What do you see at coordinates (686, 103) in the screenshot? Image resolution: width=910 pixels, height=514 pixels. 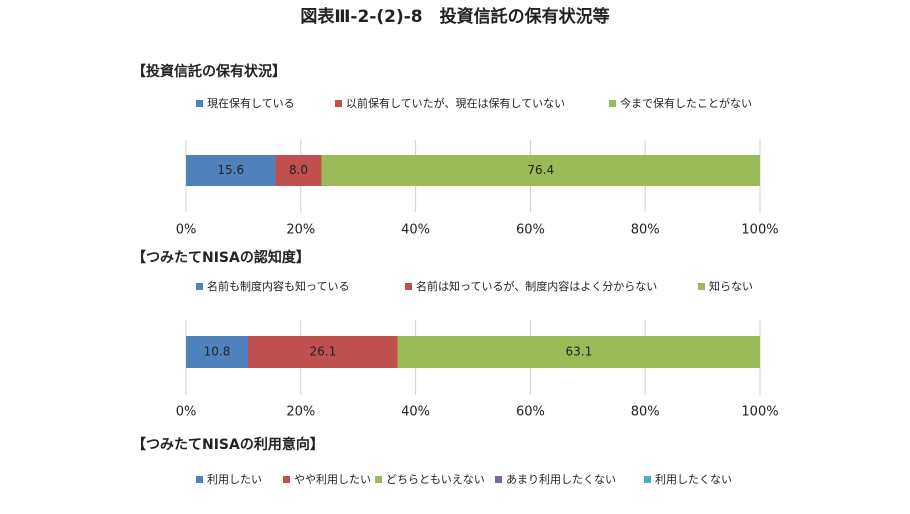 I see `legend-label: 今まで保有したことがない` at bounding box center [686, 103].